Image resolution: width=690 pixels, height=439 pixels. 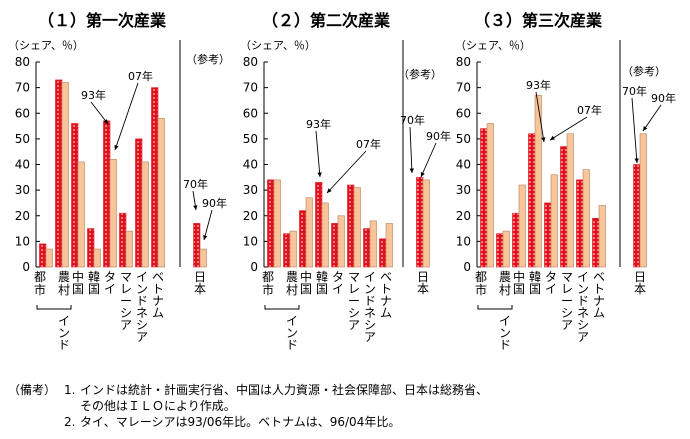 I want to click on annotation-label: 70年, so click(x=195, y=184).